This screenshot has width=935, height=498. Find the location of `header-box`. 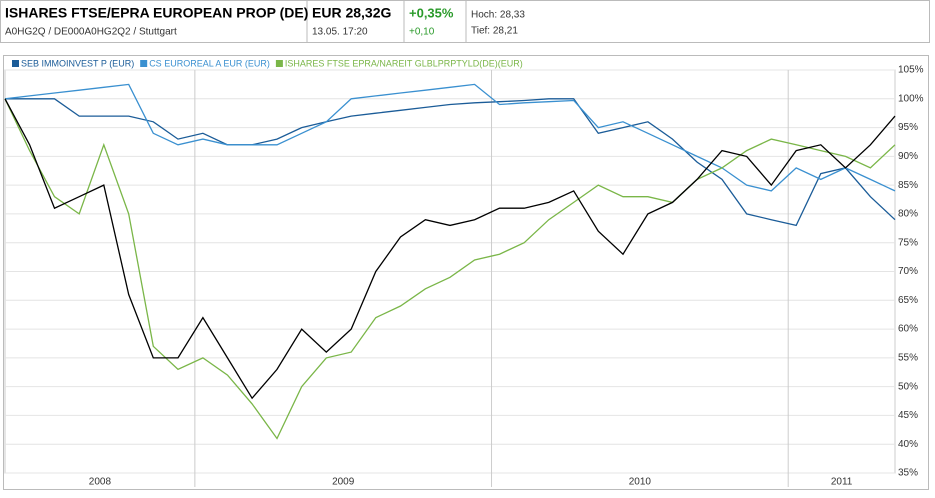

header-box is located at coordinates (465, 21).